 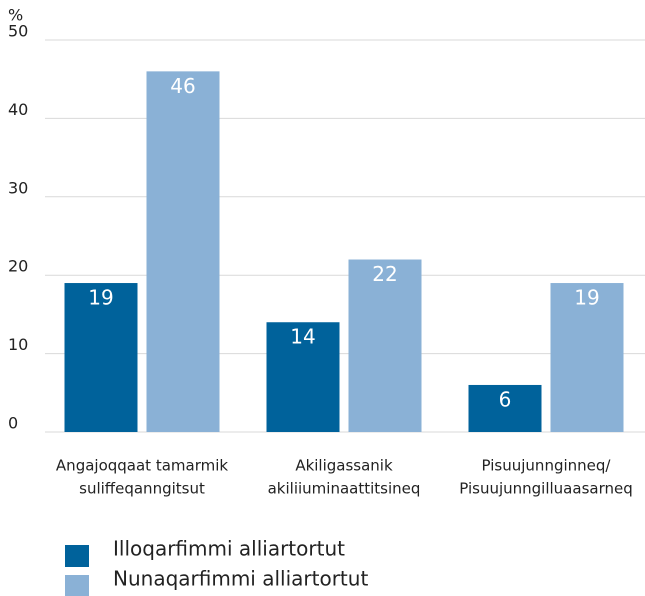 What do you see at coordinates (547, 466) in the screenshot?
I see `x-tick-label: Pisuujunnginneq/` at bounding box center [547, 466].